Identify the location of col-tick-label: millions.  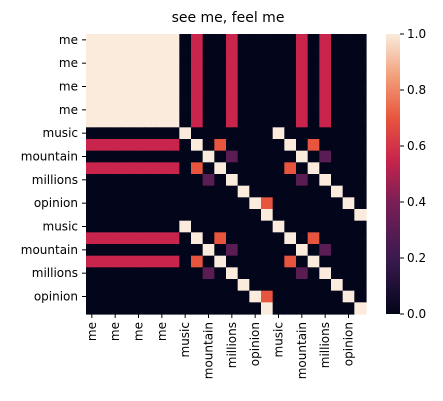
(232, 345).